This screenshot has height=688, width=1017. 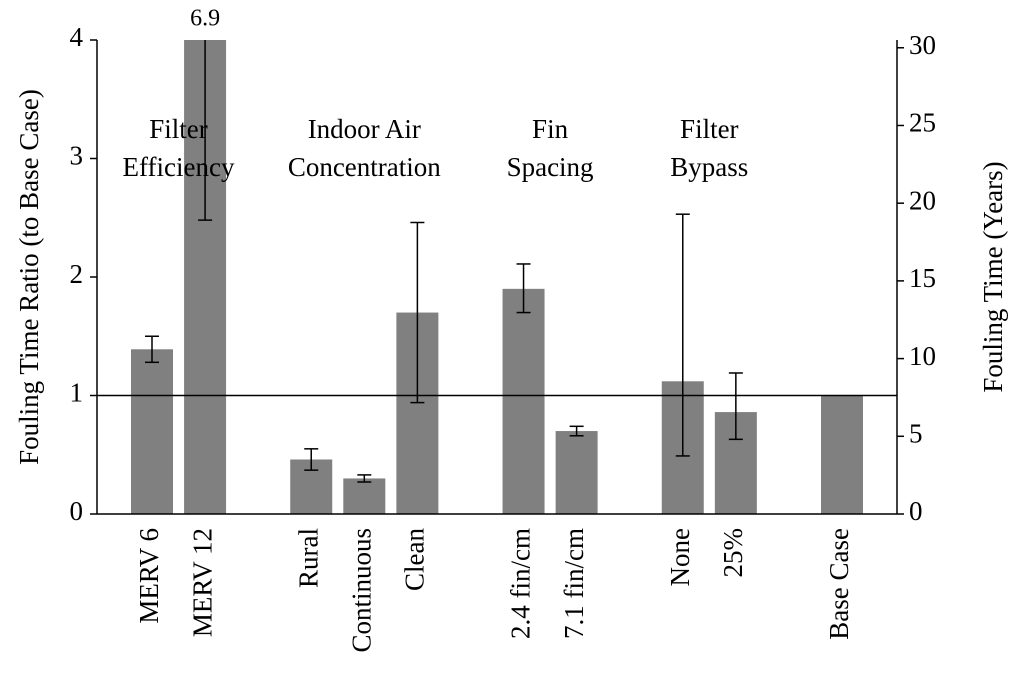 I want to click on y-tick-label: 2, so click(x=77, y=274).